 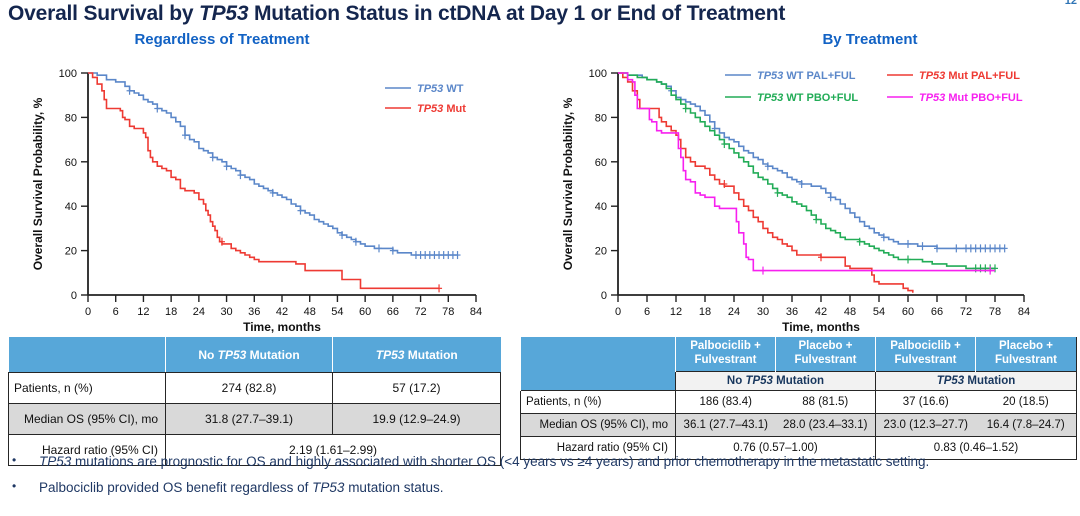 I want to click on table-header-row: No TP53 Mutation TP53 Mutation, so click(x=254, y=355).